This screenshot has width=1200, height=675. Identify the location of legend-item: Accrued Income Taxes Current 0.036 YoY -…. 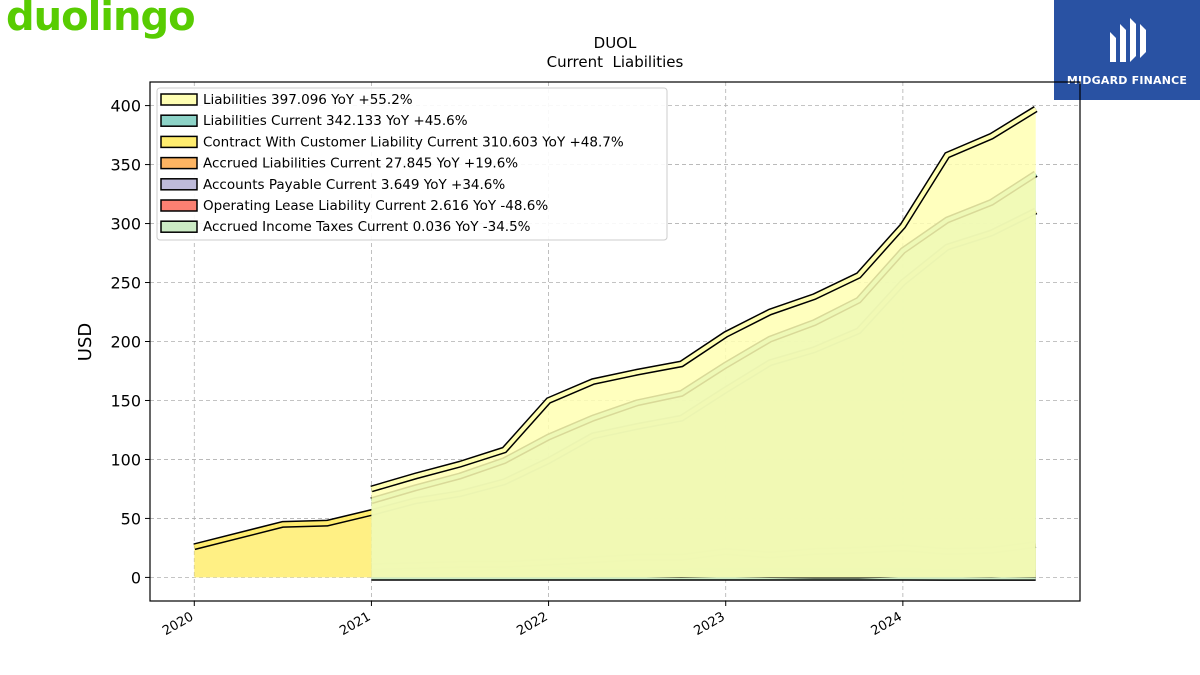
(345, 227).